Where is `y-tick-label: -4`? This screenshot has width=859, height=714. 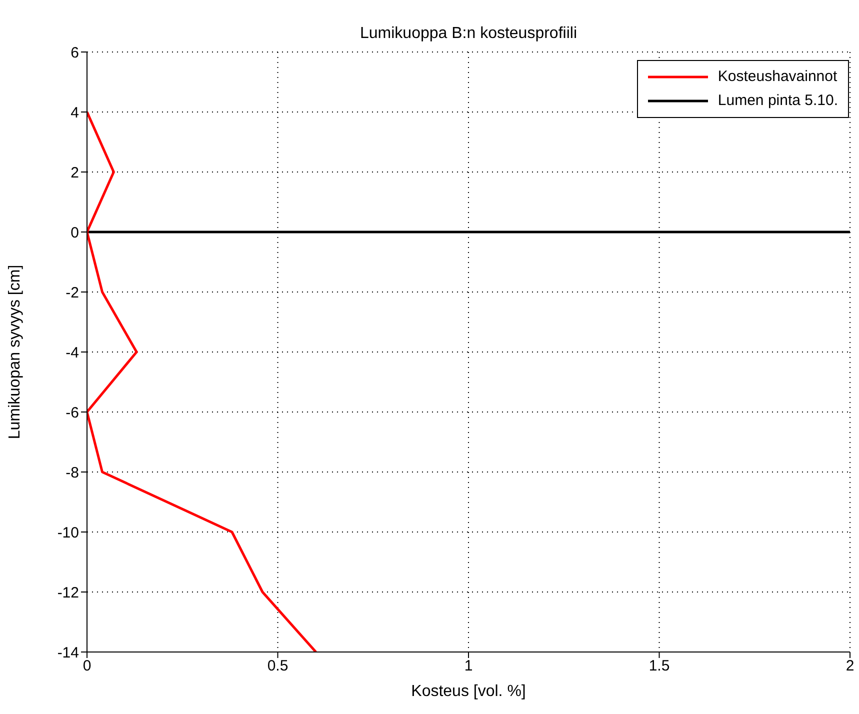
y-tick-label: -4 is located at coordinates (72, 353).